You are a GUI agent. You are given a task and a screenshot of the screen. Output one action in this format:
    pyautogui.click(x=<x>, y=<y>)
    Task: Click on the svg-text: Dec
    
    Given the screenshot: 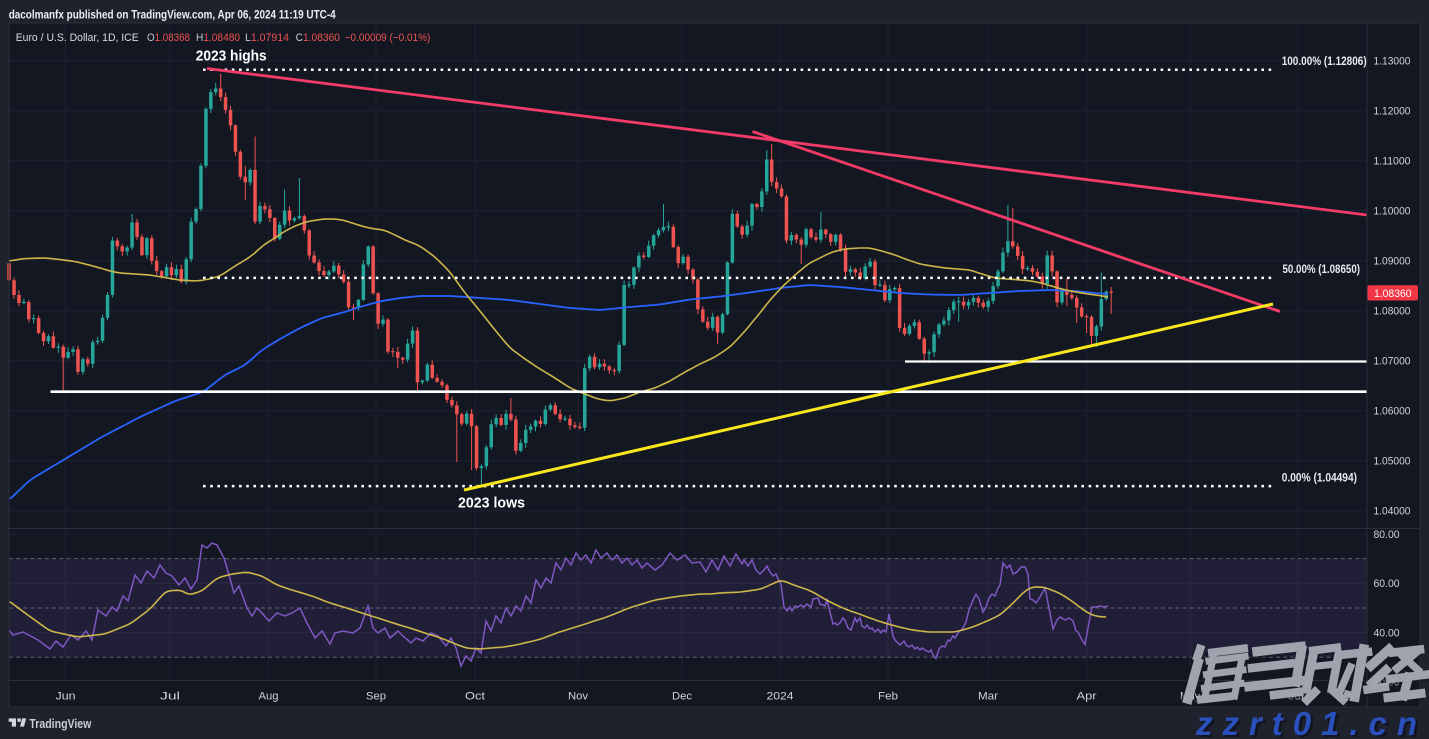 What is the action you would take?
    pyautogui.click(x=682, y=697)
    